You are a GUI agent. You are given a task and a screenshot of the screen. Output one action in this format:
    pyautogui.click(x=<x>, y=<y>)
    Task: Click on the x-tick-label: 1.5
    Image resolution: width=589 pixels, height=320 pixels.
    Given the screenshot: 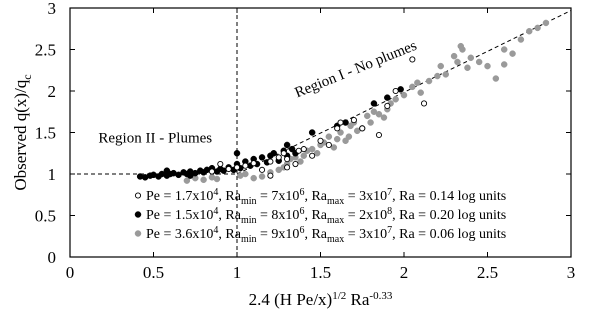 What is the action you would take?
    pyautogui.click(x=320, y=272)
    